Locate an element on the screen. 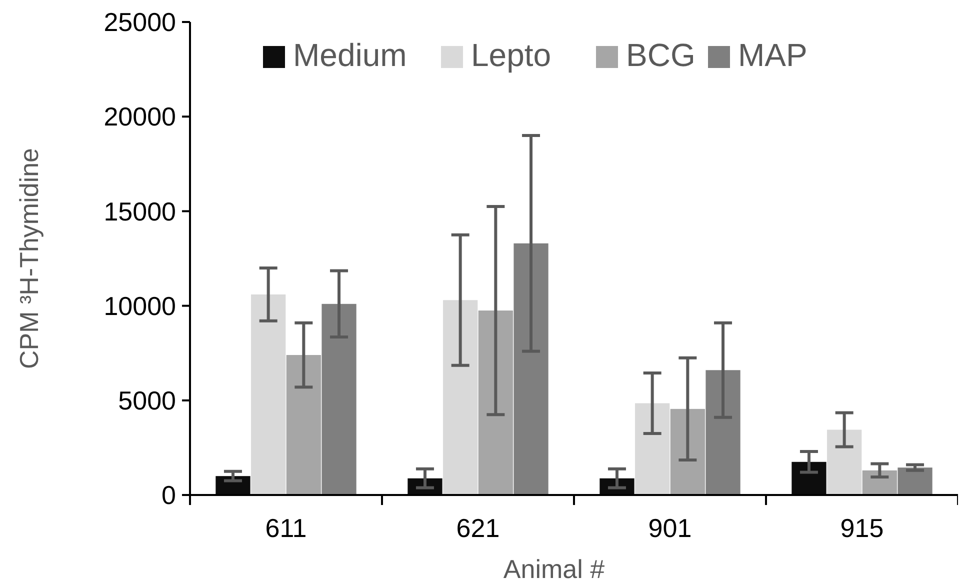  y-tick-label: 15000 is located at coordinates (140, 211).